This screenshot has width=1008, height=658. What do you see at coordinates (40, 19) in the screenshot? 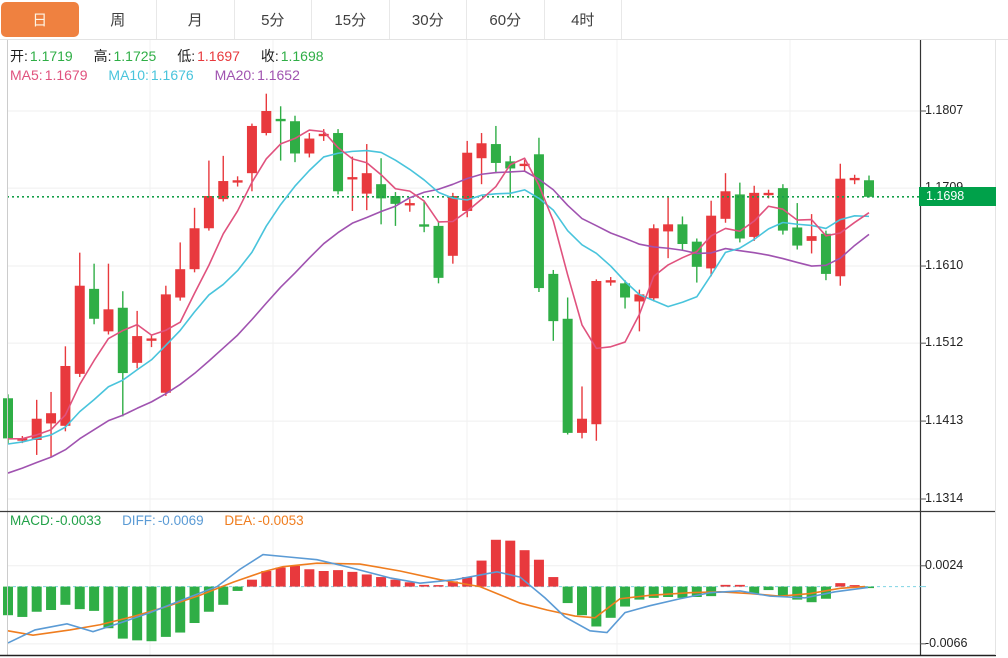
I see `tab-day: 日` at bounding box center [40, 19].